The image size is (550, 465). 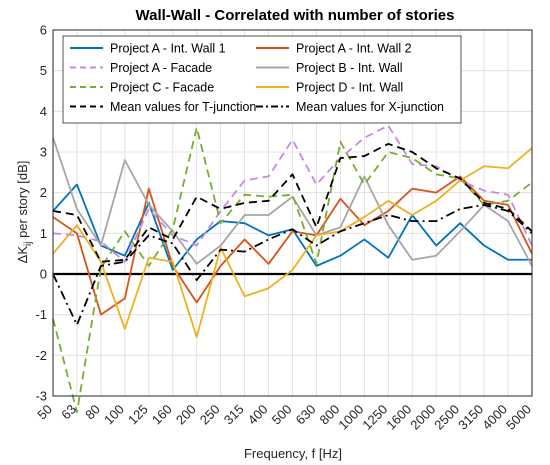 I want to click on legend-label: Project A - Facade, so click(x=161, y=68).